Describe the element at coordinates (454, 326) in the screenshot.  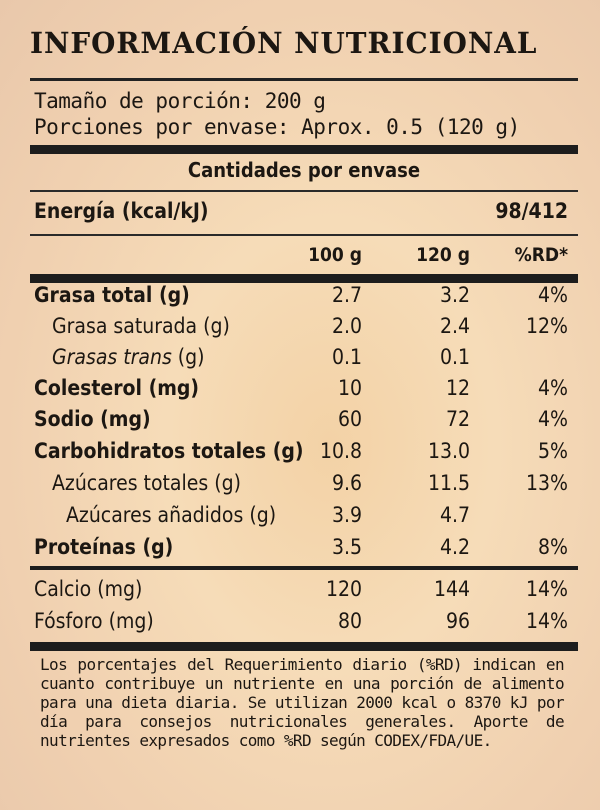
I see `value-120g: 2.4` at that location.